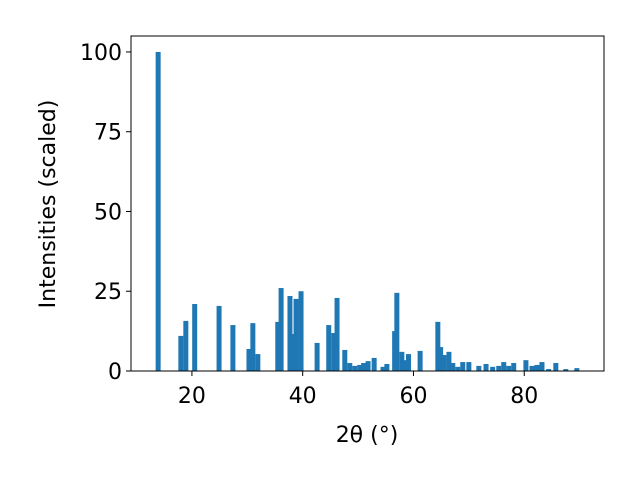 Image resolution: width=640 pixels, height=484 pixels. I want to click on x-tick-label: 60, so click(413, 396).